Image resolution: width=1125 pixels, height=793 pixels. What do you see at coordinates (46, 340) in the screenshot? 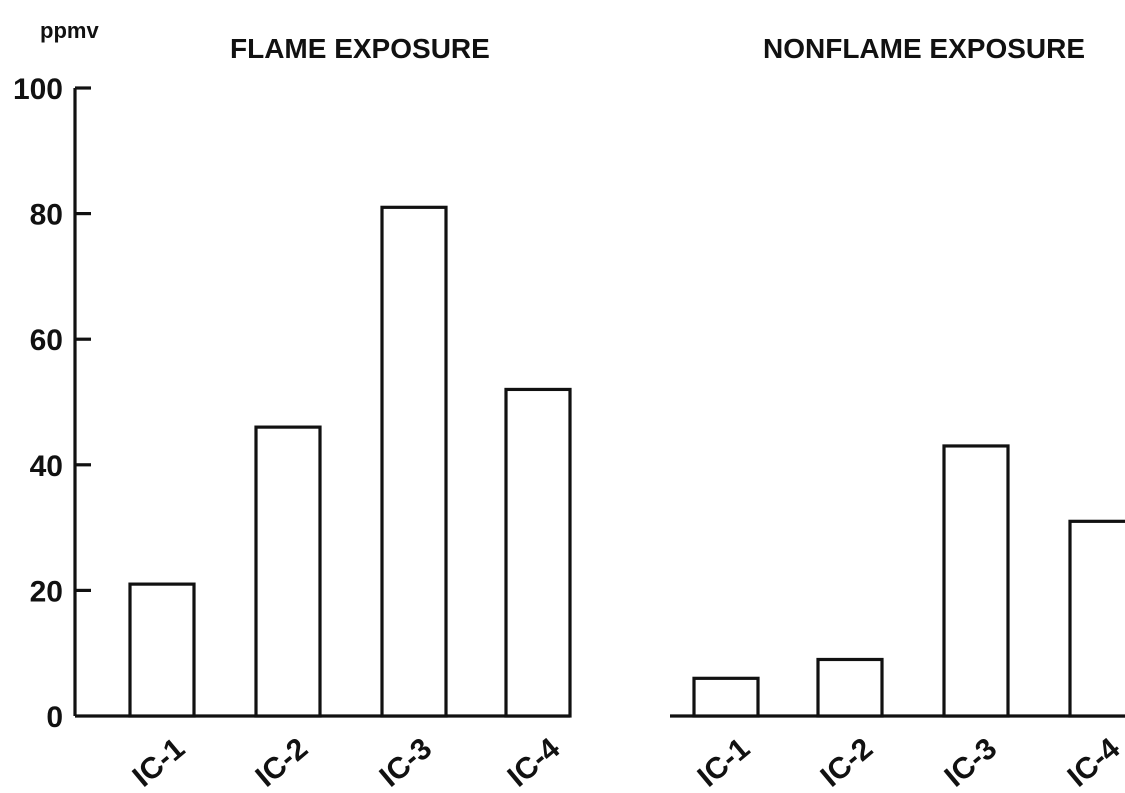
I see `y-tick-label: 60` at bounding box center [46, 340].